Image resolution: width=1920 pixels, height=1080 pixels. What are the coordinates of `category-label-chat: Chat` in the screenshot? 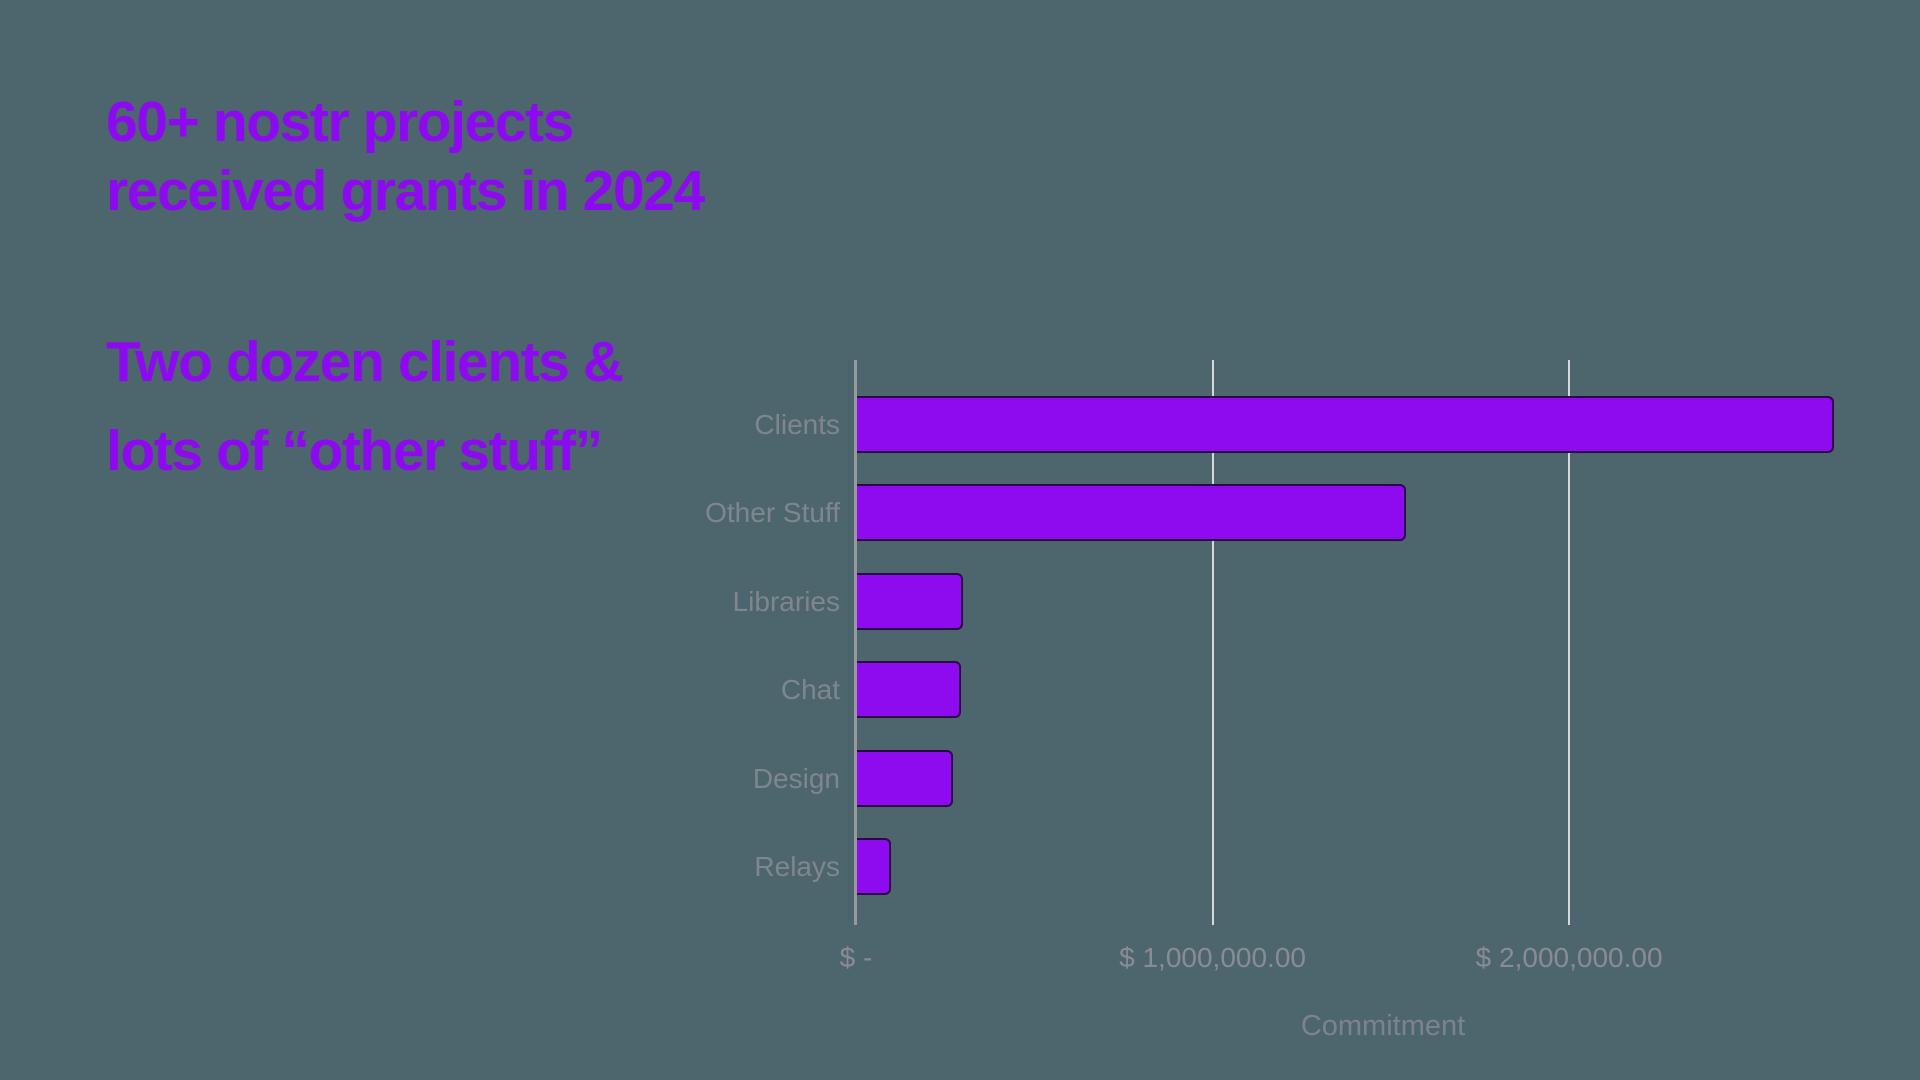 It's located at (810, 690).